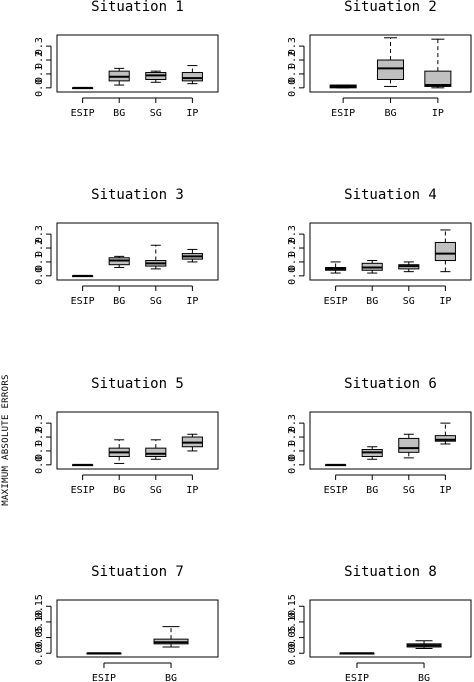  Describe the element at coordinates (390, 384) in the screenshot. I see `chart-title: Situation 6` at that location.